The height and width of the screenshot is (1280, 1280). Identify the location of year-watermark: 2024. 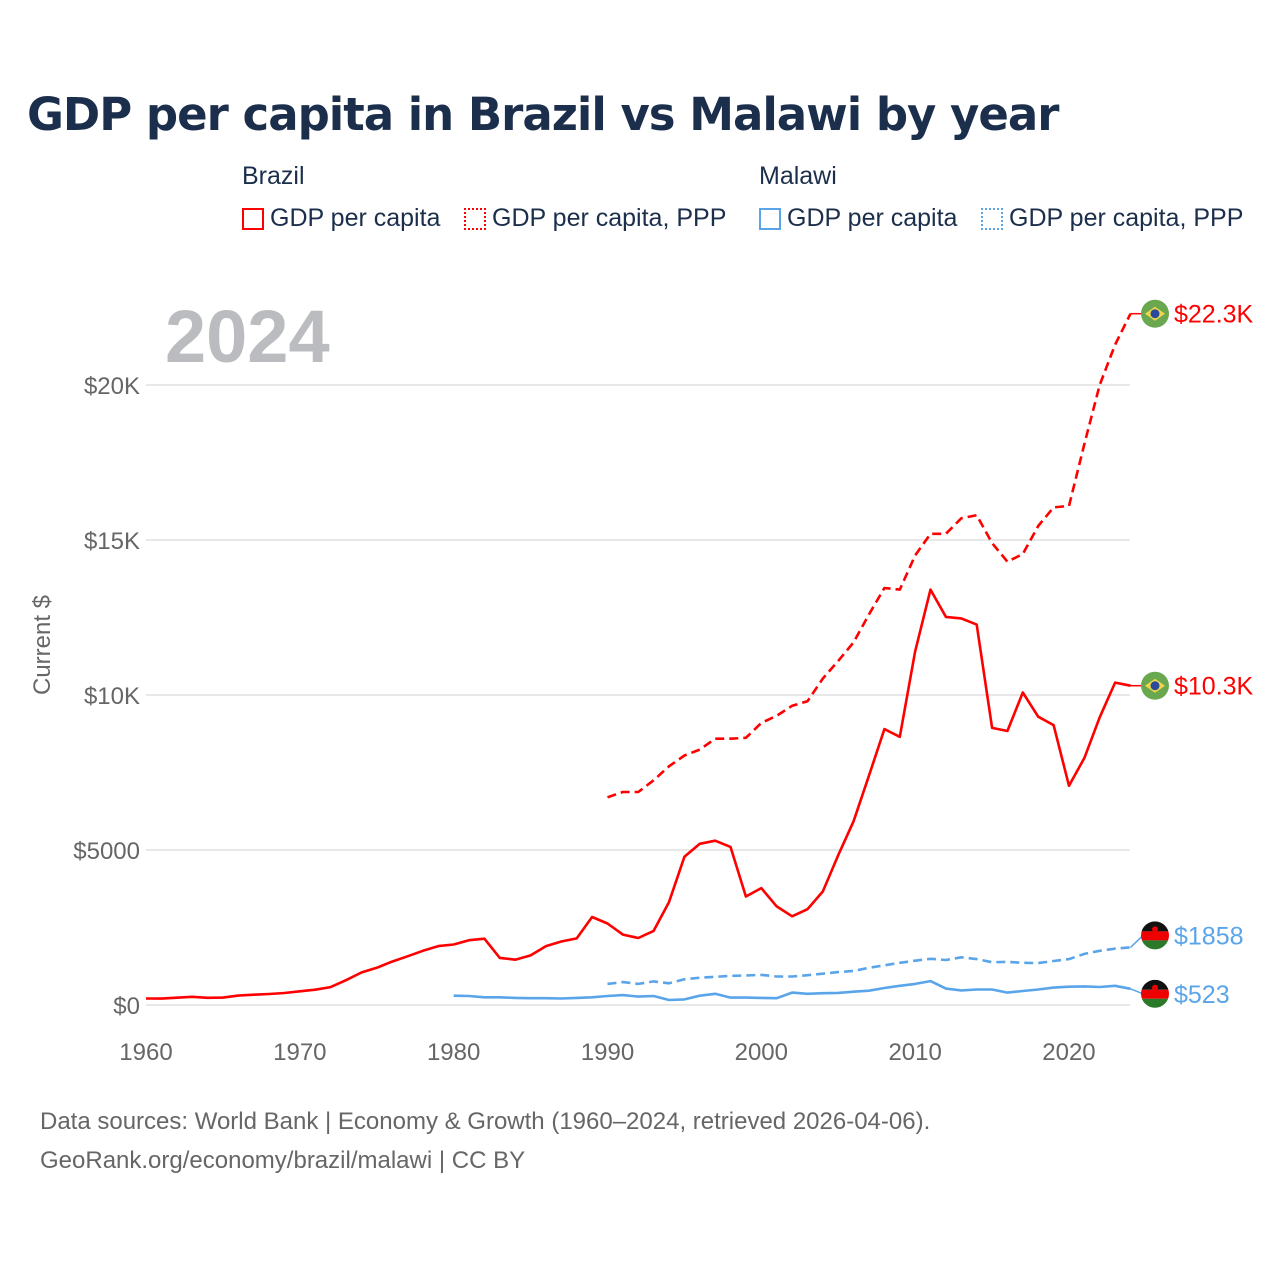
(247, 336).